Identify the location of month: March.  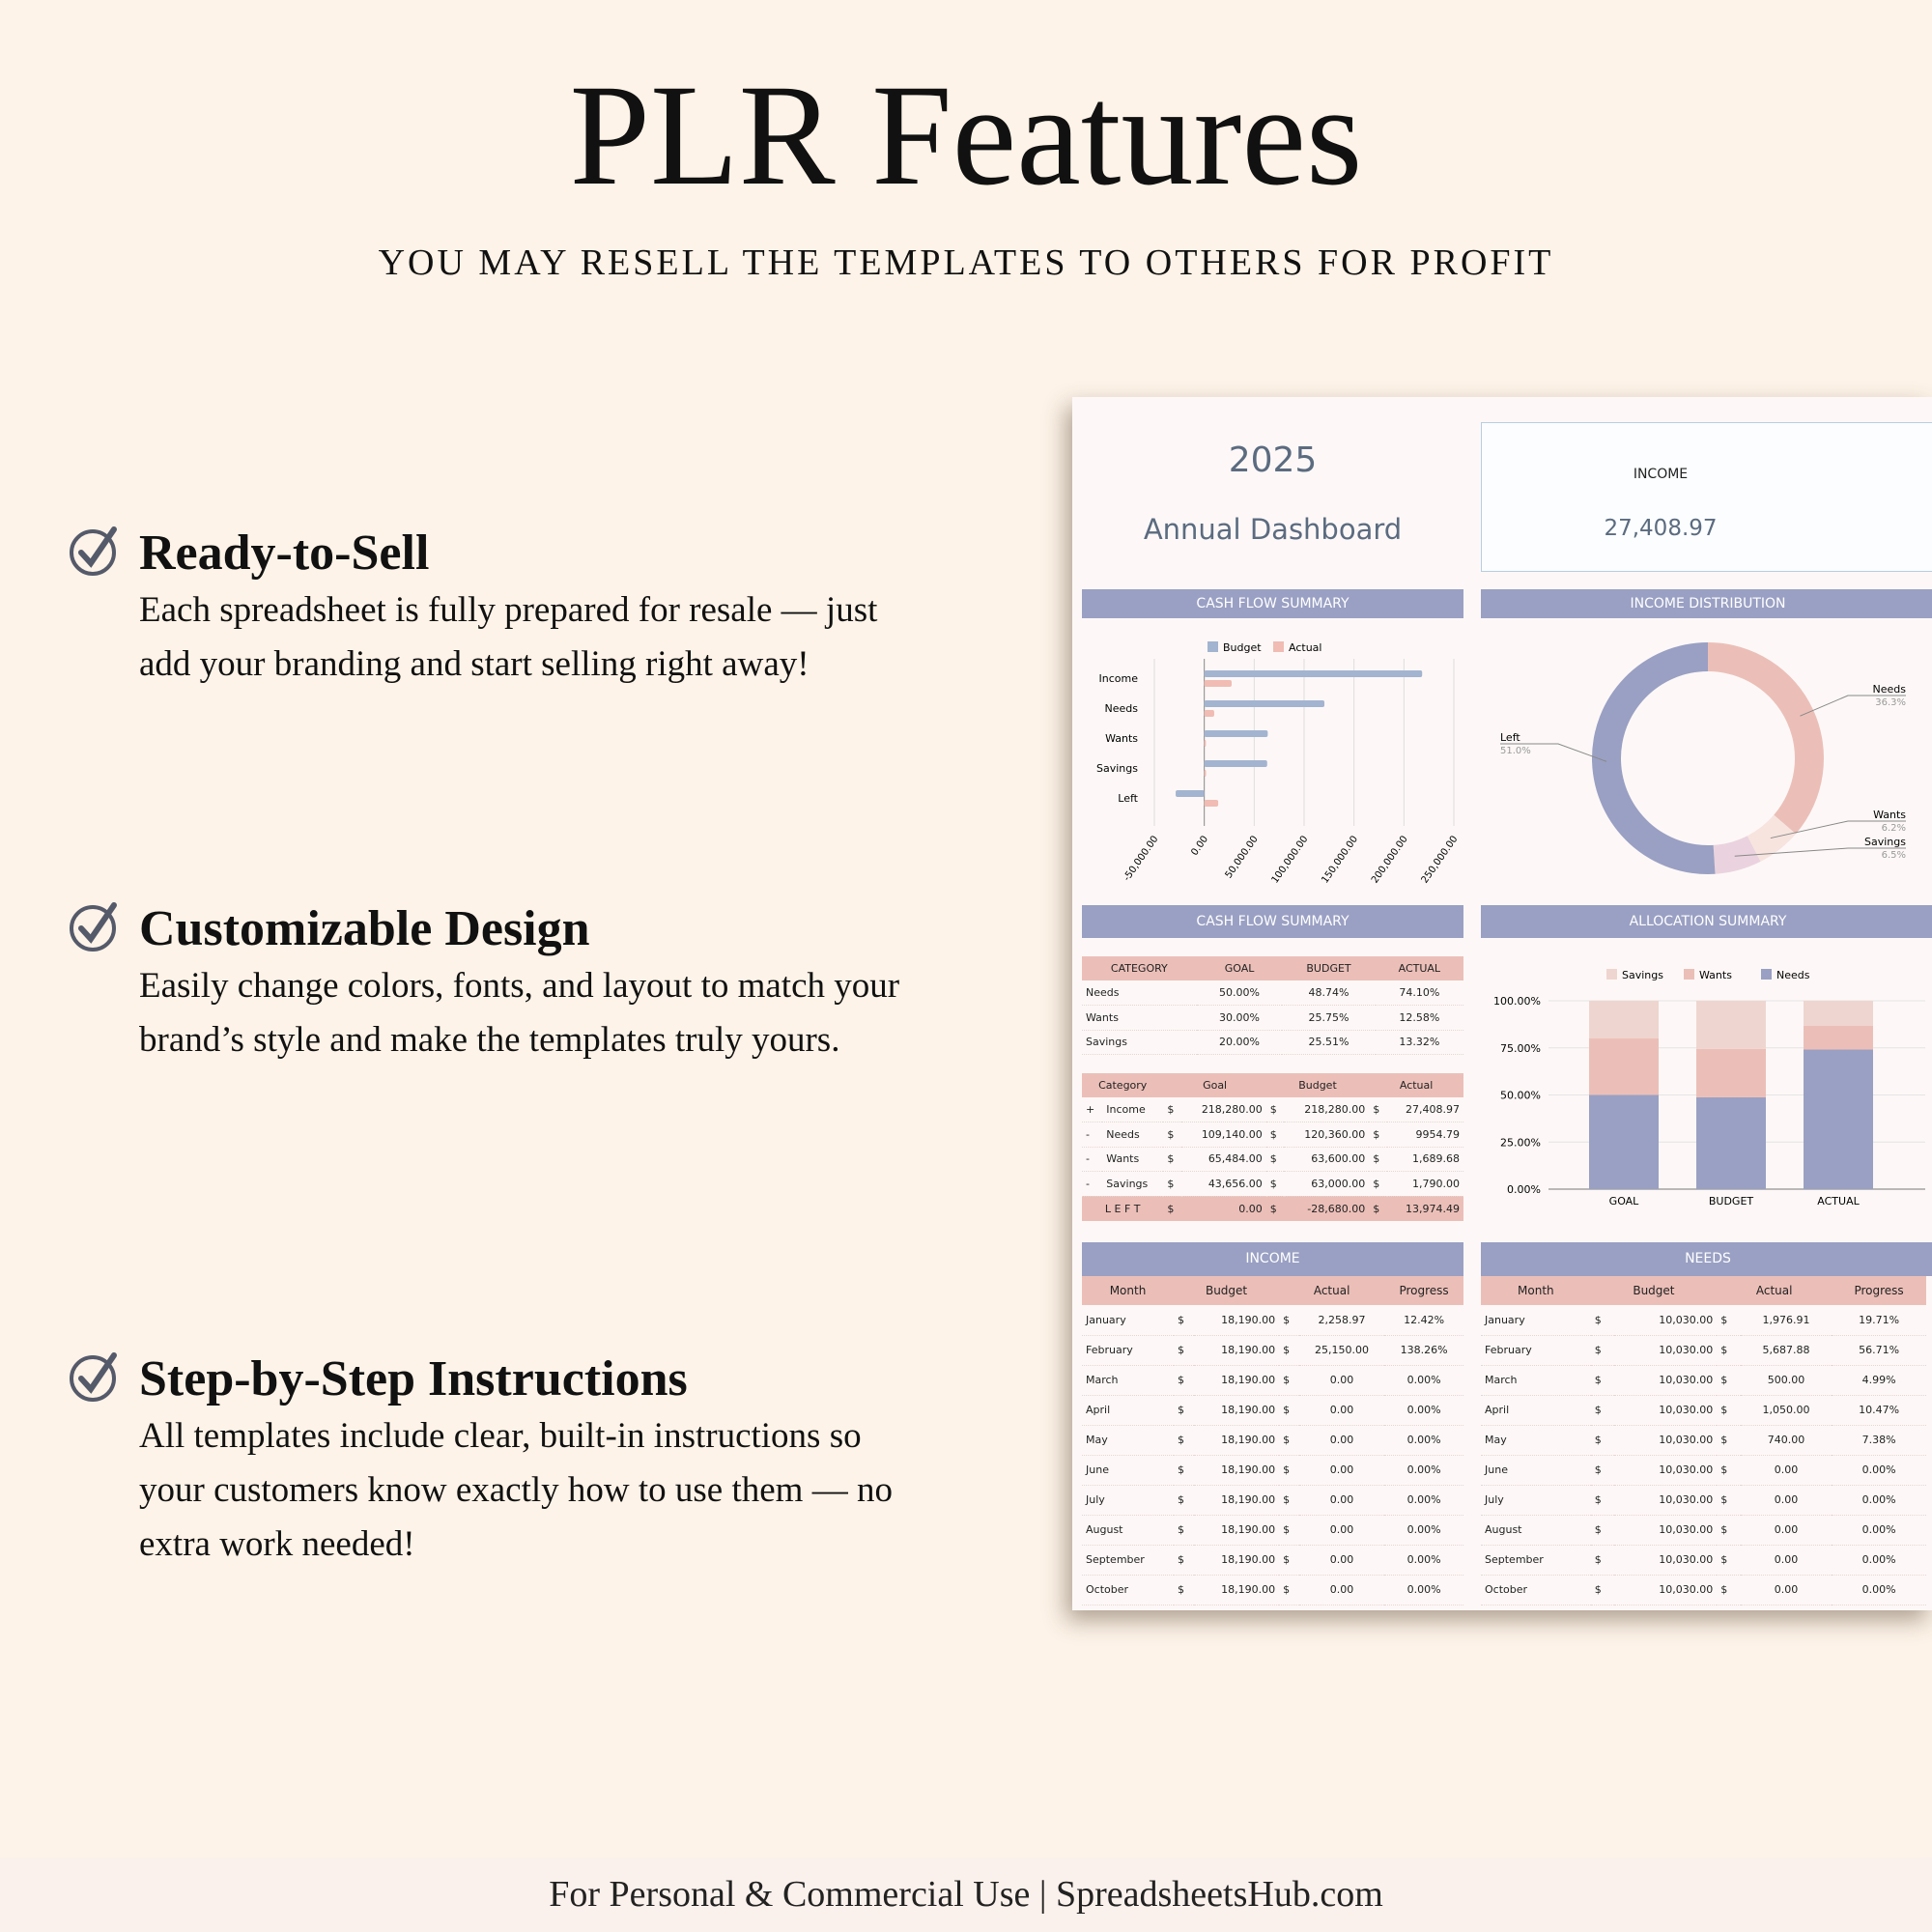
(1128, 1380).